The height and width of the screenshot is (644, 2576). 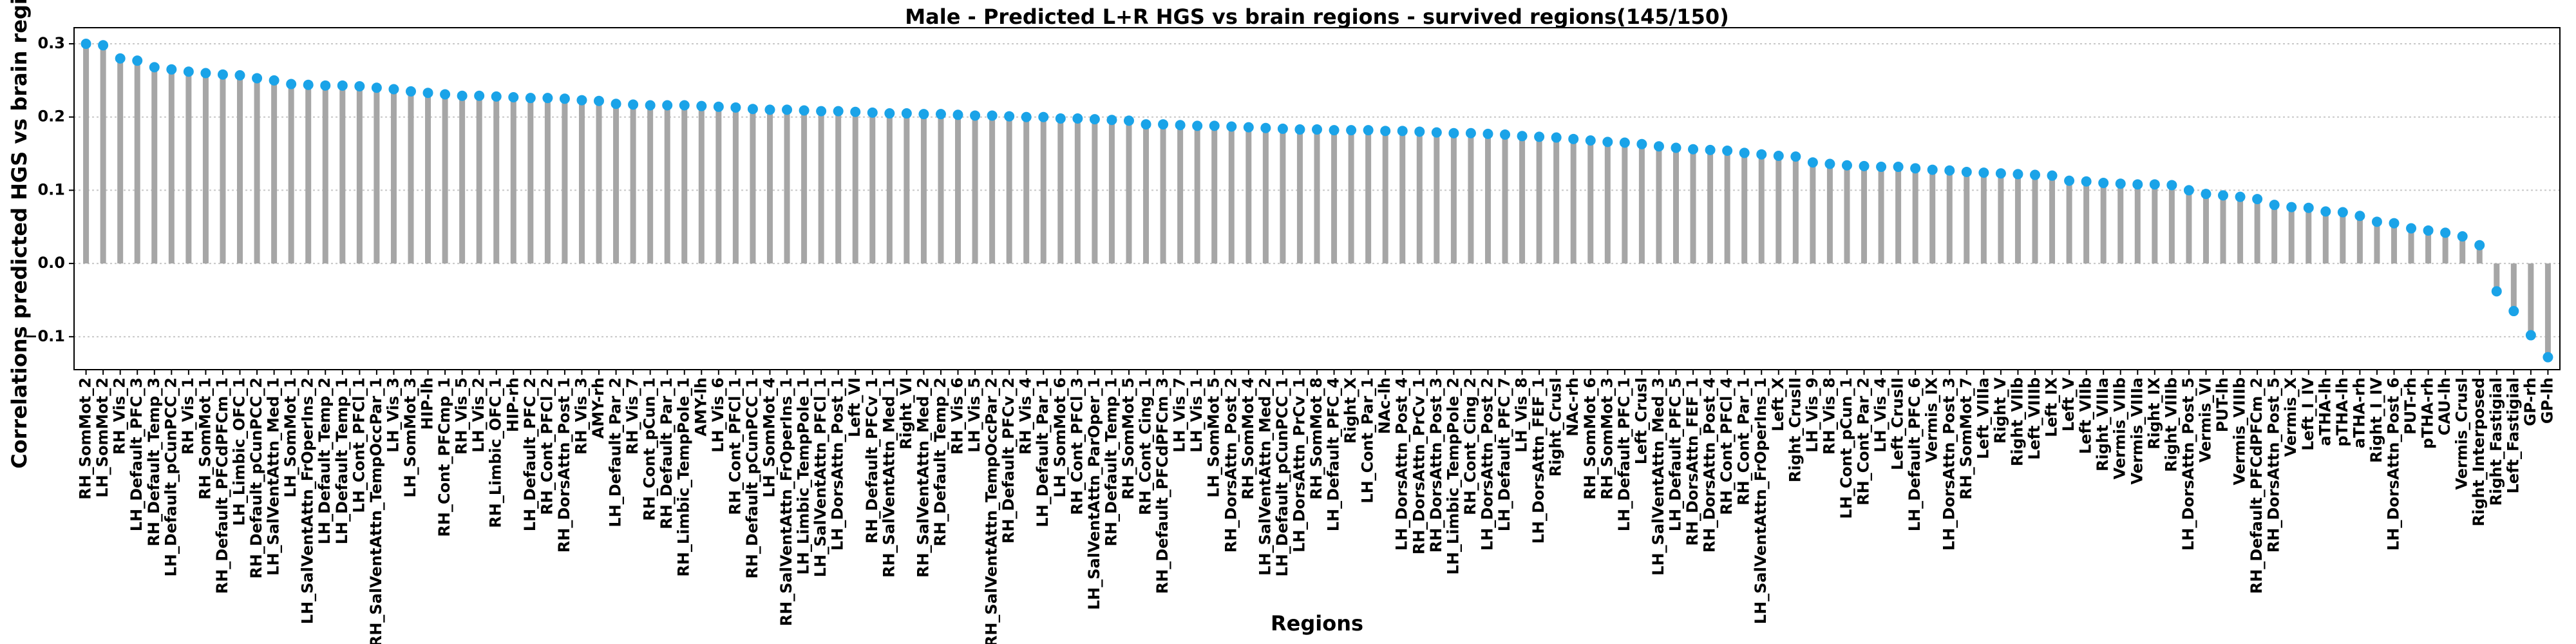 What do you see at coordinates (1368, 441) in the screenshot?
I see `x-tick-label: LH_Cont_Par_1` at bounding box center [1368, 441].